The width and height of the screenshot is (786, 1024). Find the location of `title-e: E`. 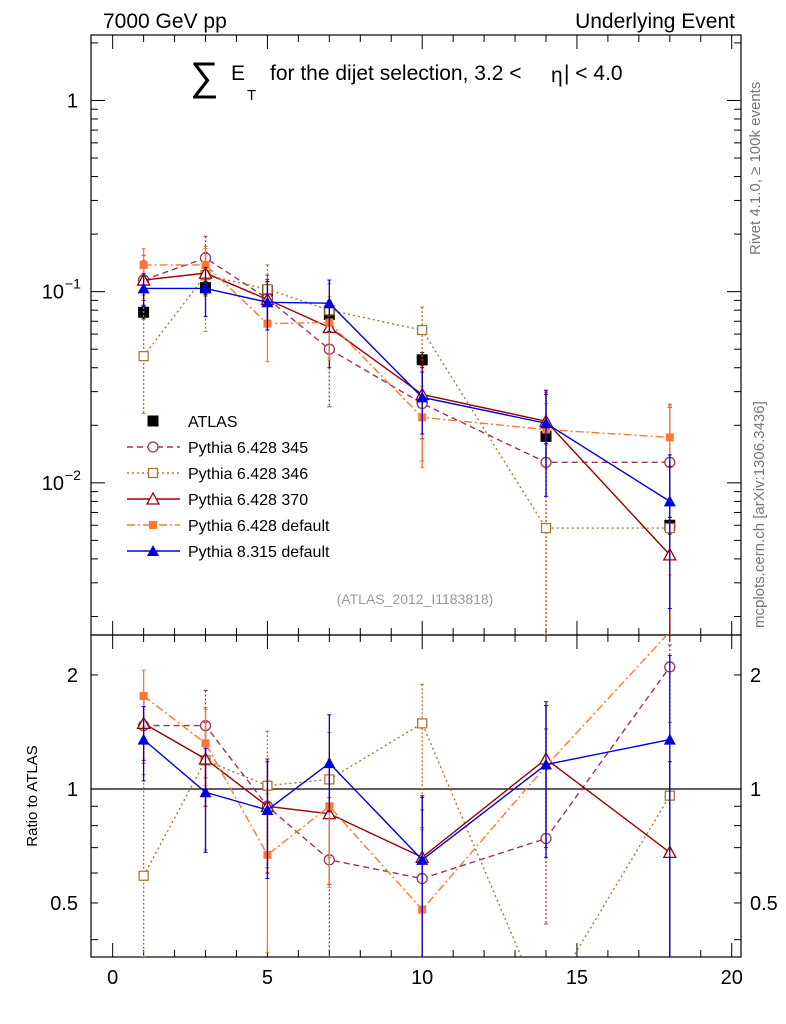

title-e: E is located at coordinates (238, 73).